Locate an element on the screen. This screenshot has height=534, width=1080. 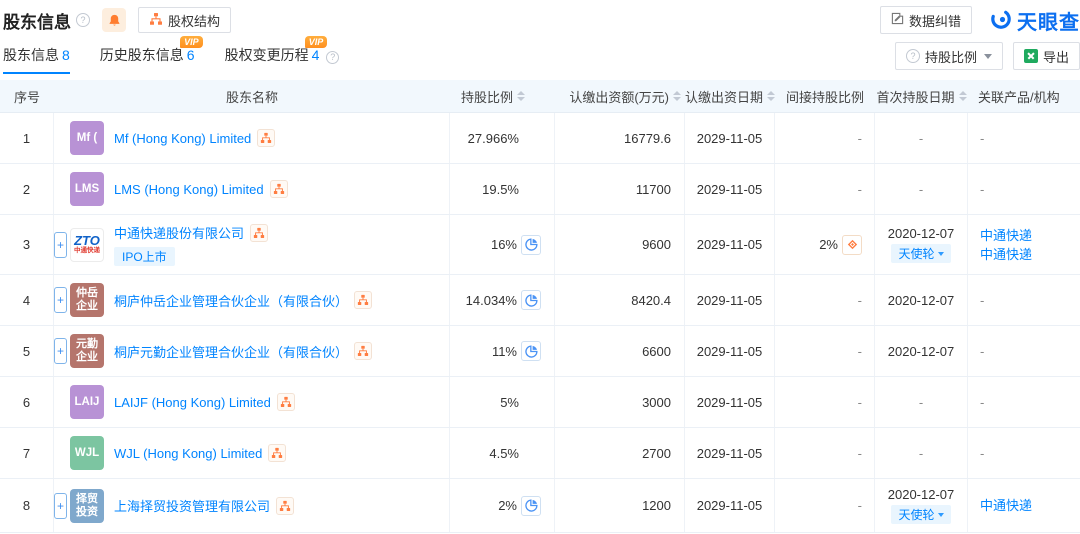
shareholder-name-link: LMS (Hong Kong) Limited is located at coordinates (189, 189).